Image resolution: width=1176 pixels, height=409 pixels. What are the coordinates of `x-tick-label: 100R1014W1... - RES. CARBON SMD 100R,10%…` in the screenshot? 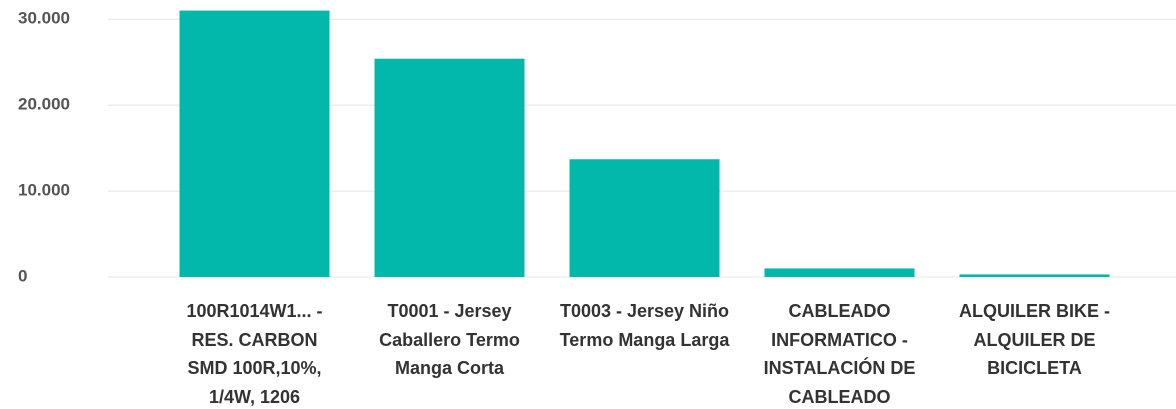 It's located at (254, 354).